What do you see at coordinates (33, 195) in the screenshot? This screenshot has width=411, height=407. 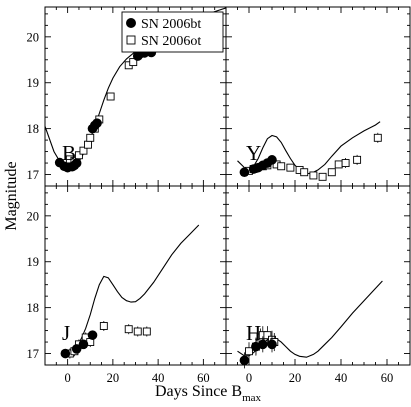 I see `y-tick-labels: 17 18 19 20 17 18 19 20` at bounding box center [33, 195].